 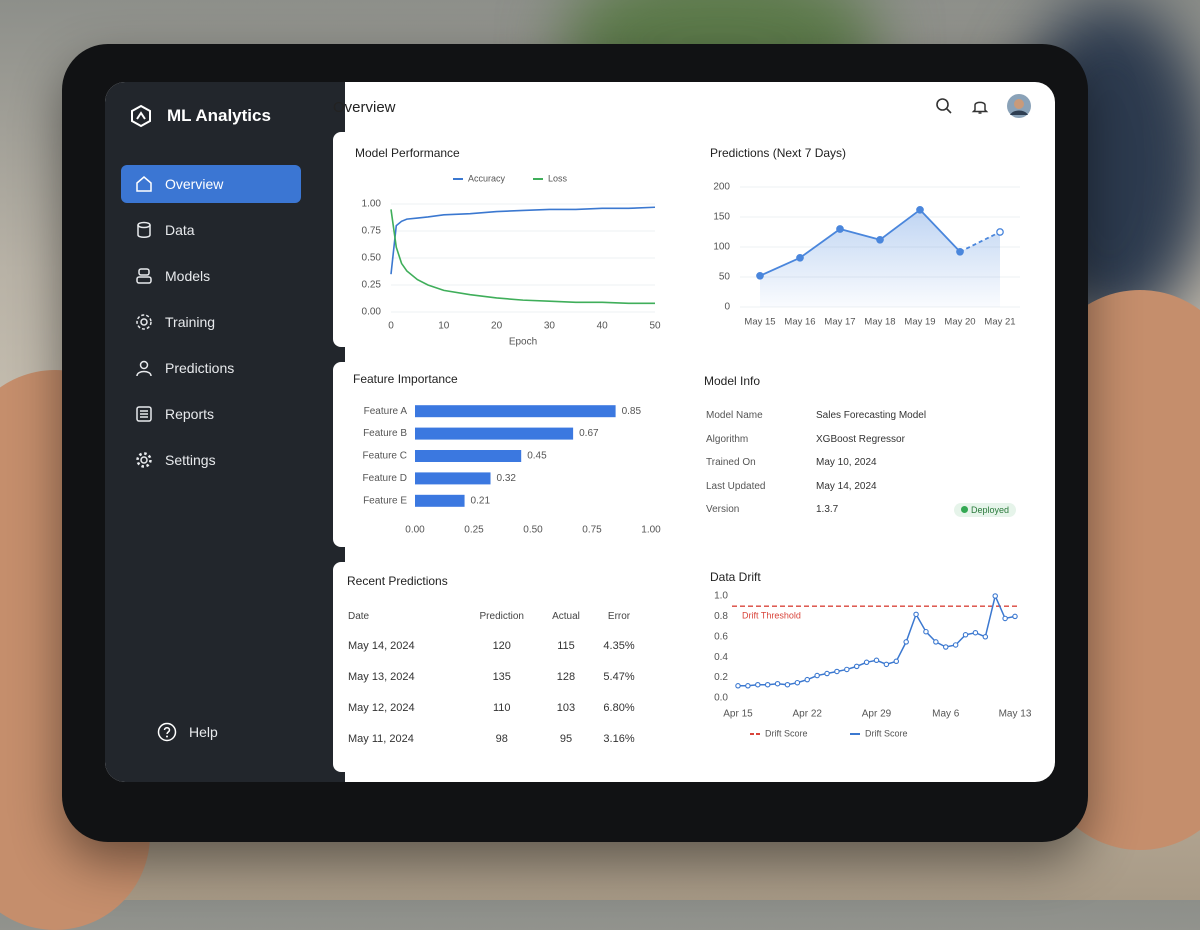 What do you see at coordinates (481, 500) in the screenshot?
I see `value-label: 0.21` at bounding box center [481, 500].